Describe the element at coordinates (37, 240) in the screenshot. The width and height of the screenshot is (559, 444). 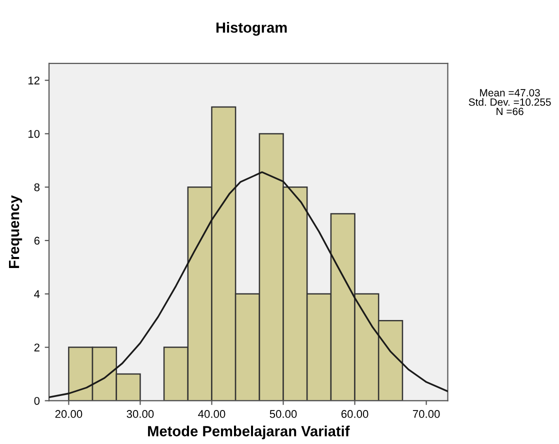
I see `y-tick-label: 6` at that location.